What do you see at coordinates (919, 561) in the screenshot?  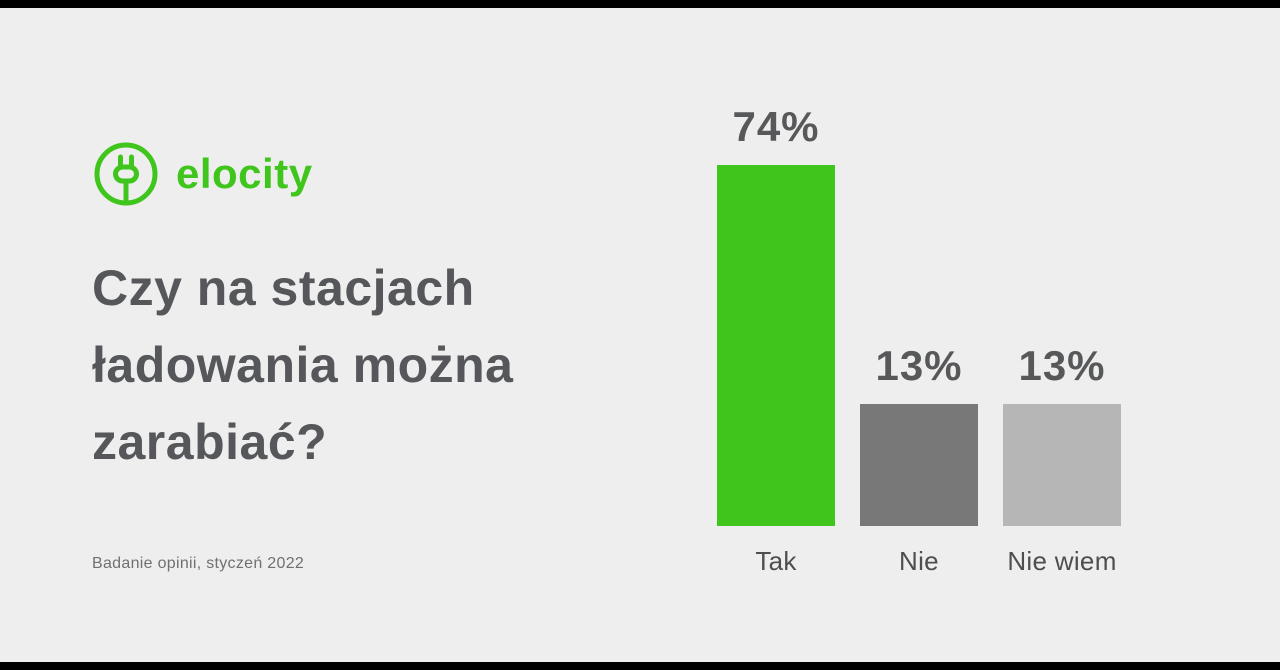 I see `bar-category-label: Nie` at bounding box center [919, 561].